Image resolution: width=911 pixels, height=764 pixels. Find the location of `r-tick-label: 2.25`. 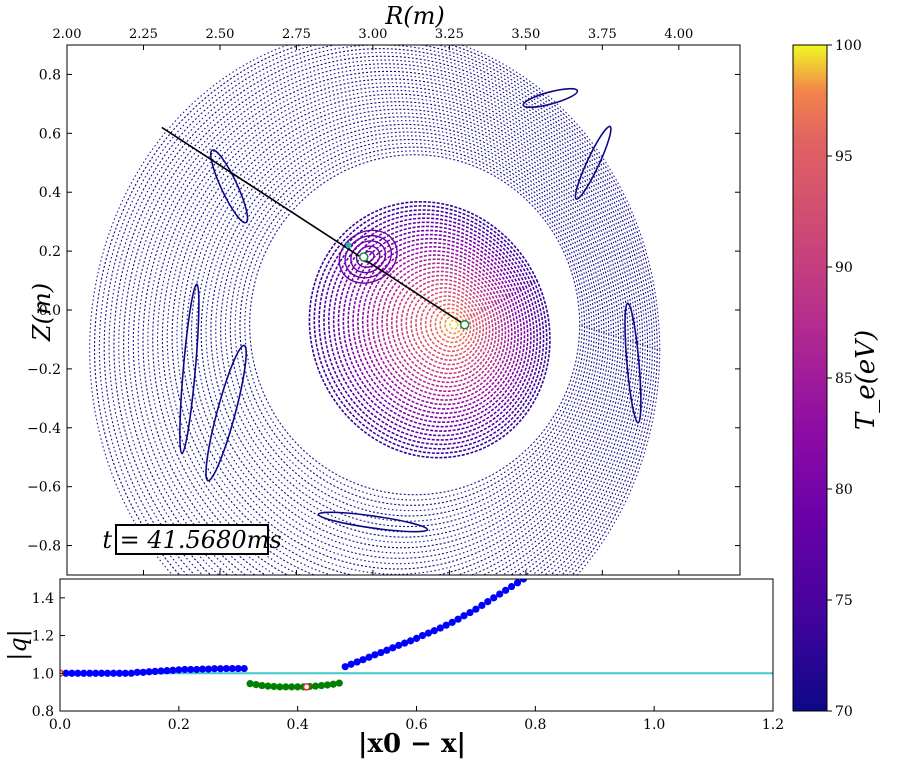

r-tick-label: 2.25 is located at coordinates (143, 34).